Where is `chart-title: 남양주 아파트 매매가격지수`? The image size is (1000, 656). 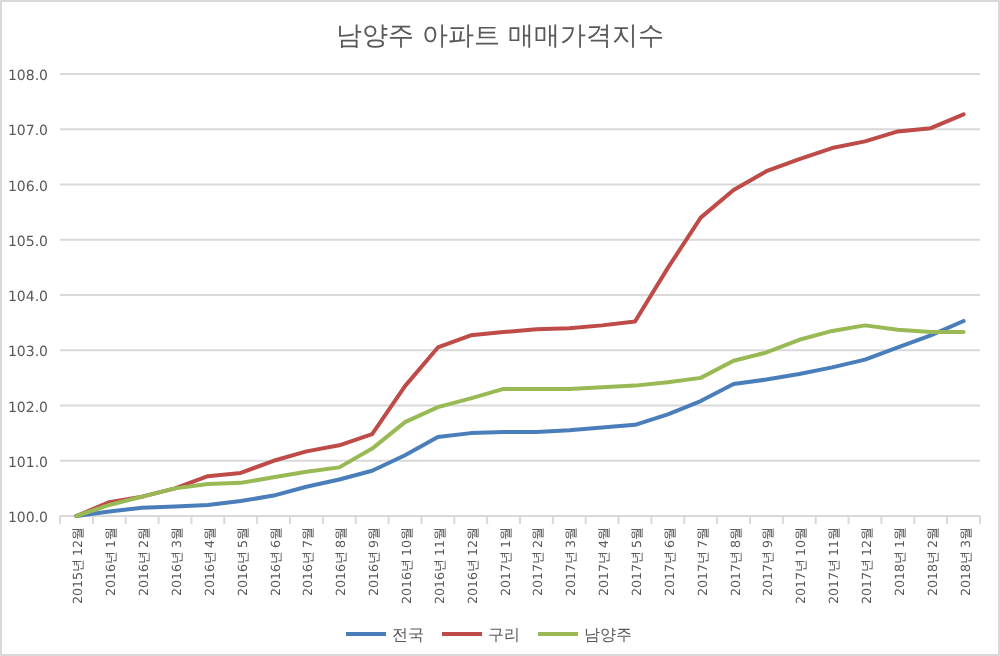 chart-title: 남양주 아파트 매매가격지수 is located at coordinates (500, 37).